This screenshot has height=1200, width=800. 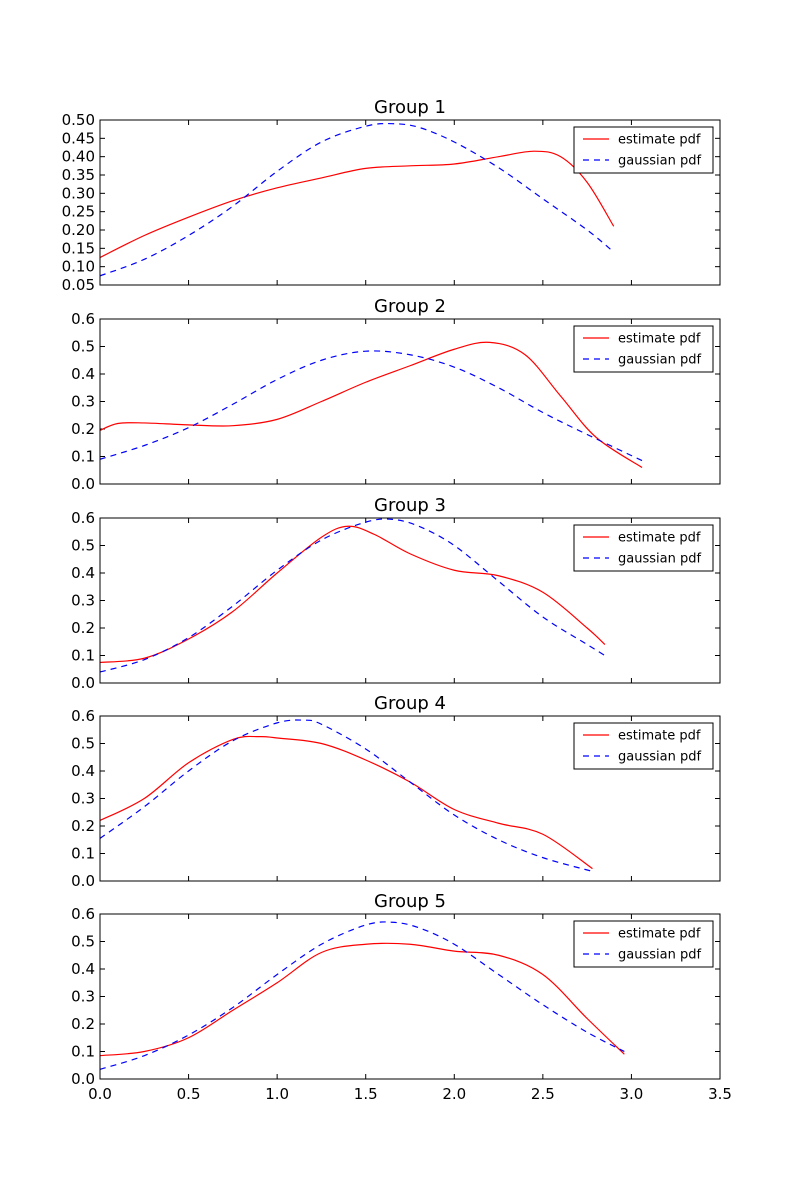 What do you see at coordinates (78, 230) in the screenshot?
I see `y-tick-label: 0.20` at bounding box center [78, 230].